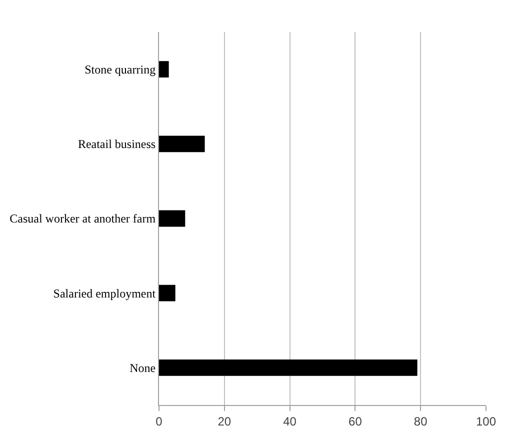 This screenshot has width=508, height=445. What do you see at coordinates (225, 421) in the screenshot?
I see `x-tick-label: 20` at bounding box center [225, 421].